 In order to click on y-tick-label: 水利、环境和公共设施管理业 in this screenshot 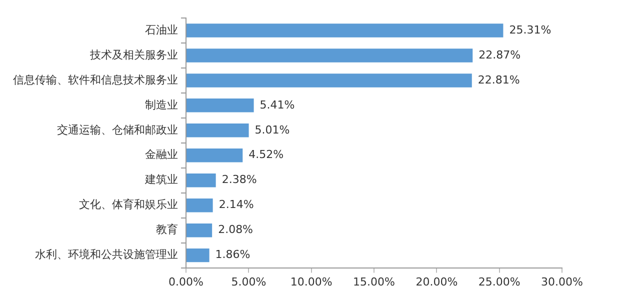, I will do `click(106, 255)`.